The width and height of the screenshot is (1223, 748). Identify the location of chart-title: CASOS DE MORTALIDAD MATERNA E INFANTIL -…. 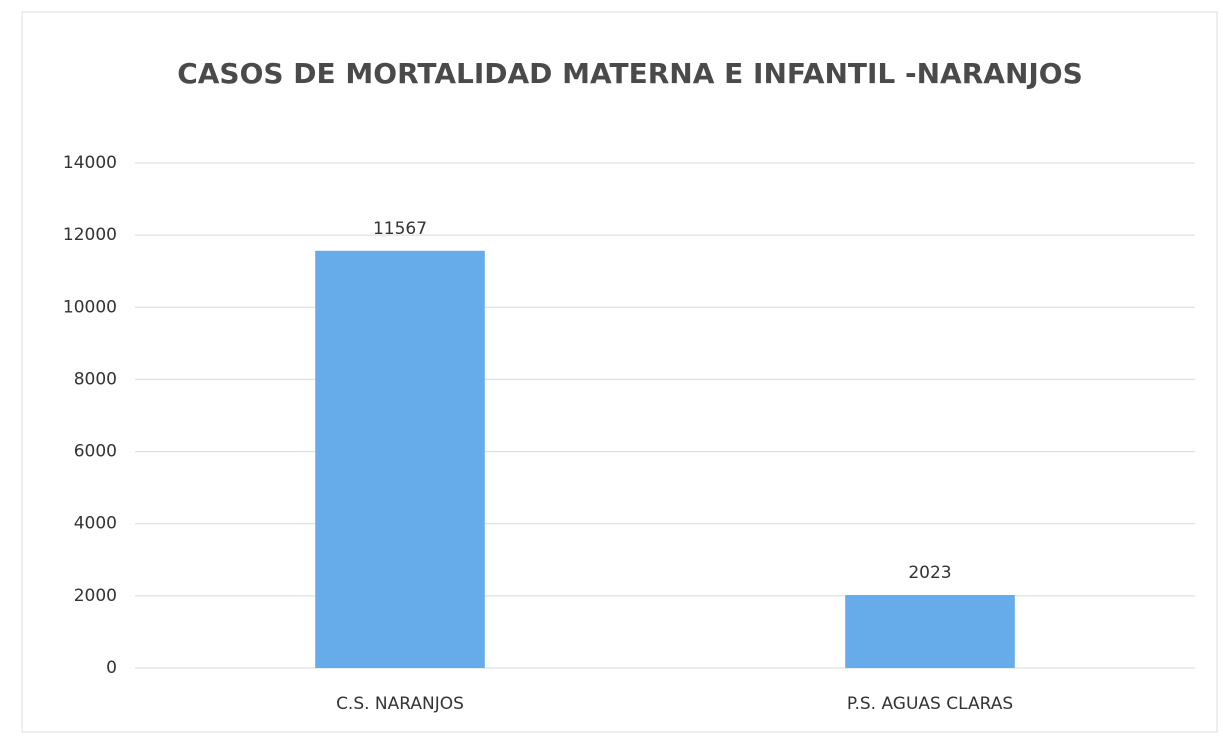
(630, 73).